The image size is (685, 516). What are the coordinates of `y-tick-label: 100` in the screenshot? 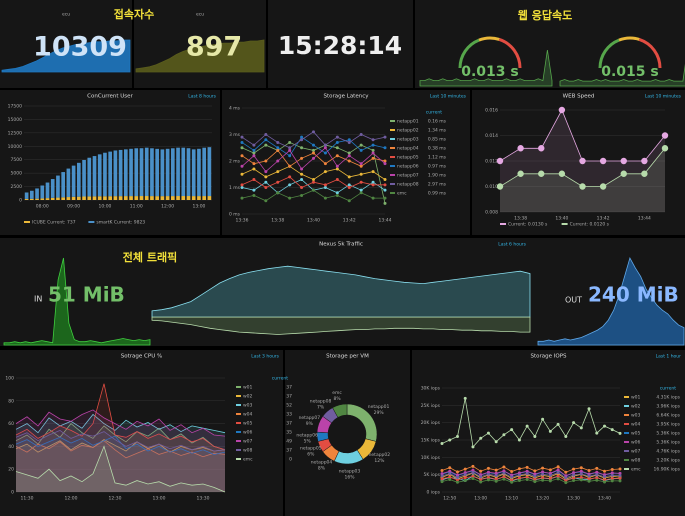 It's located at (9, 379).